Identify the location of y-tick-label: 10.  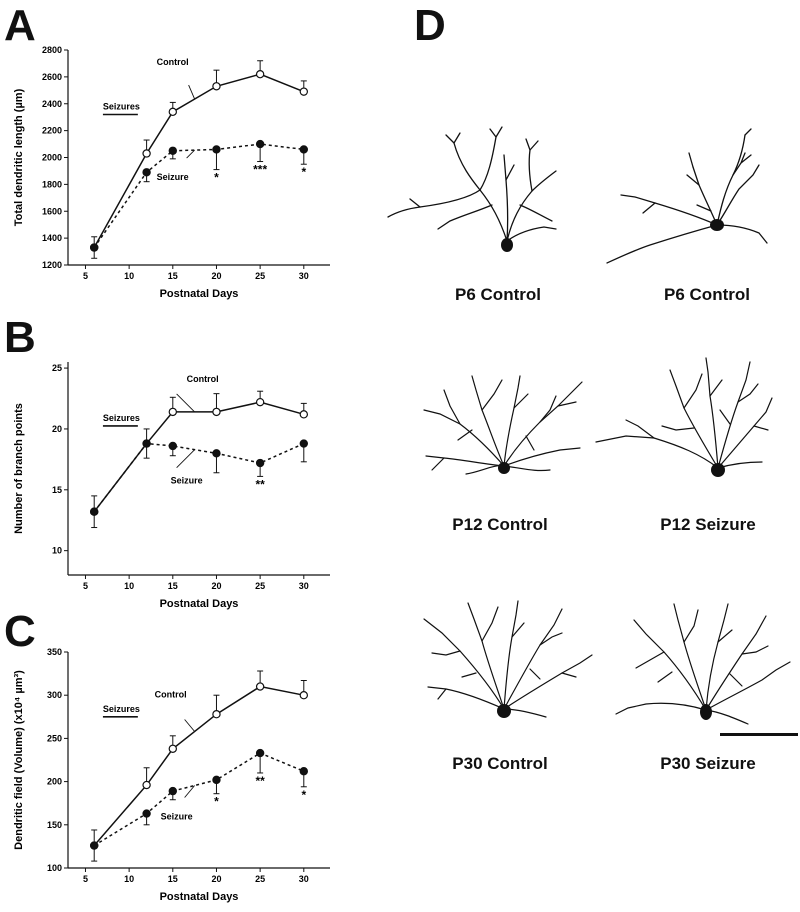
(57, 551).